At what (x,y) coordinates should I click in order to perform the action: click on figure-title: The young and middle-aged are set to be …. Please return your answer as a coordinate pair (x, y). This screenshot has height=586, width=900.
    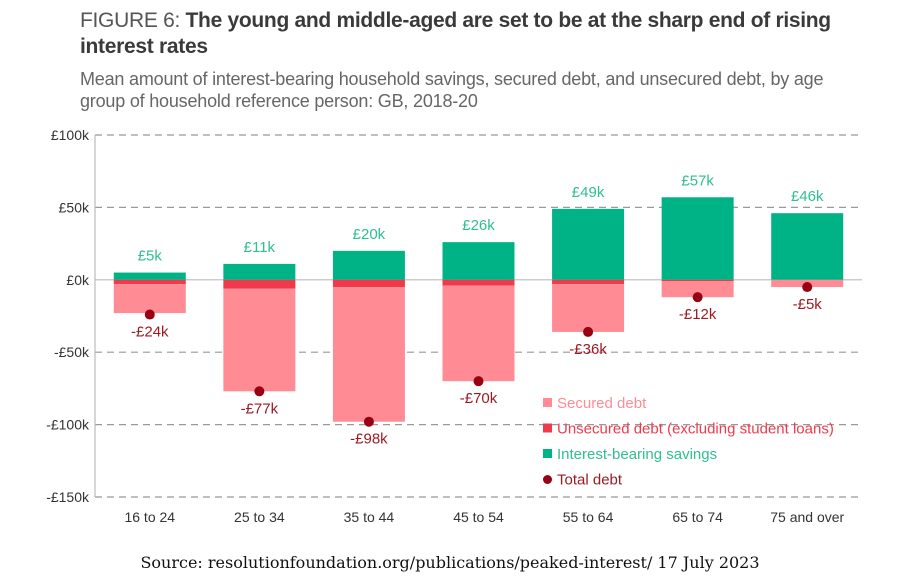
    Looking at the image, I should click on (455, 33).